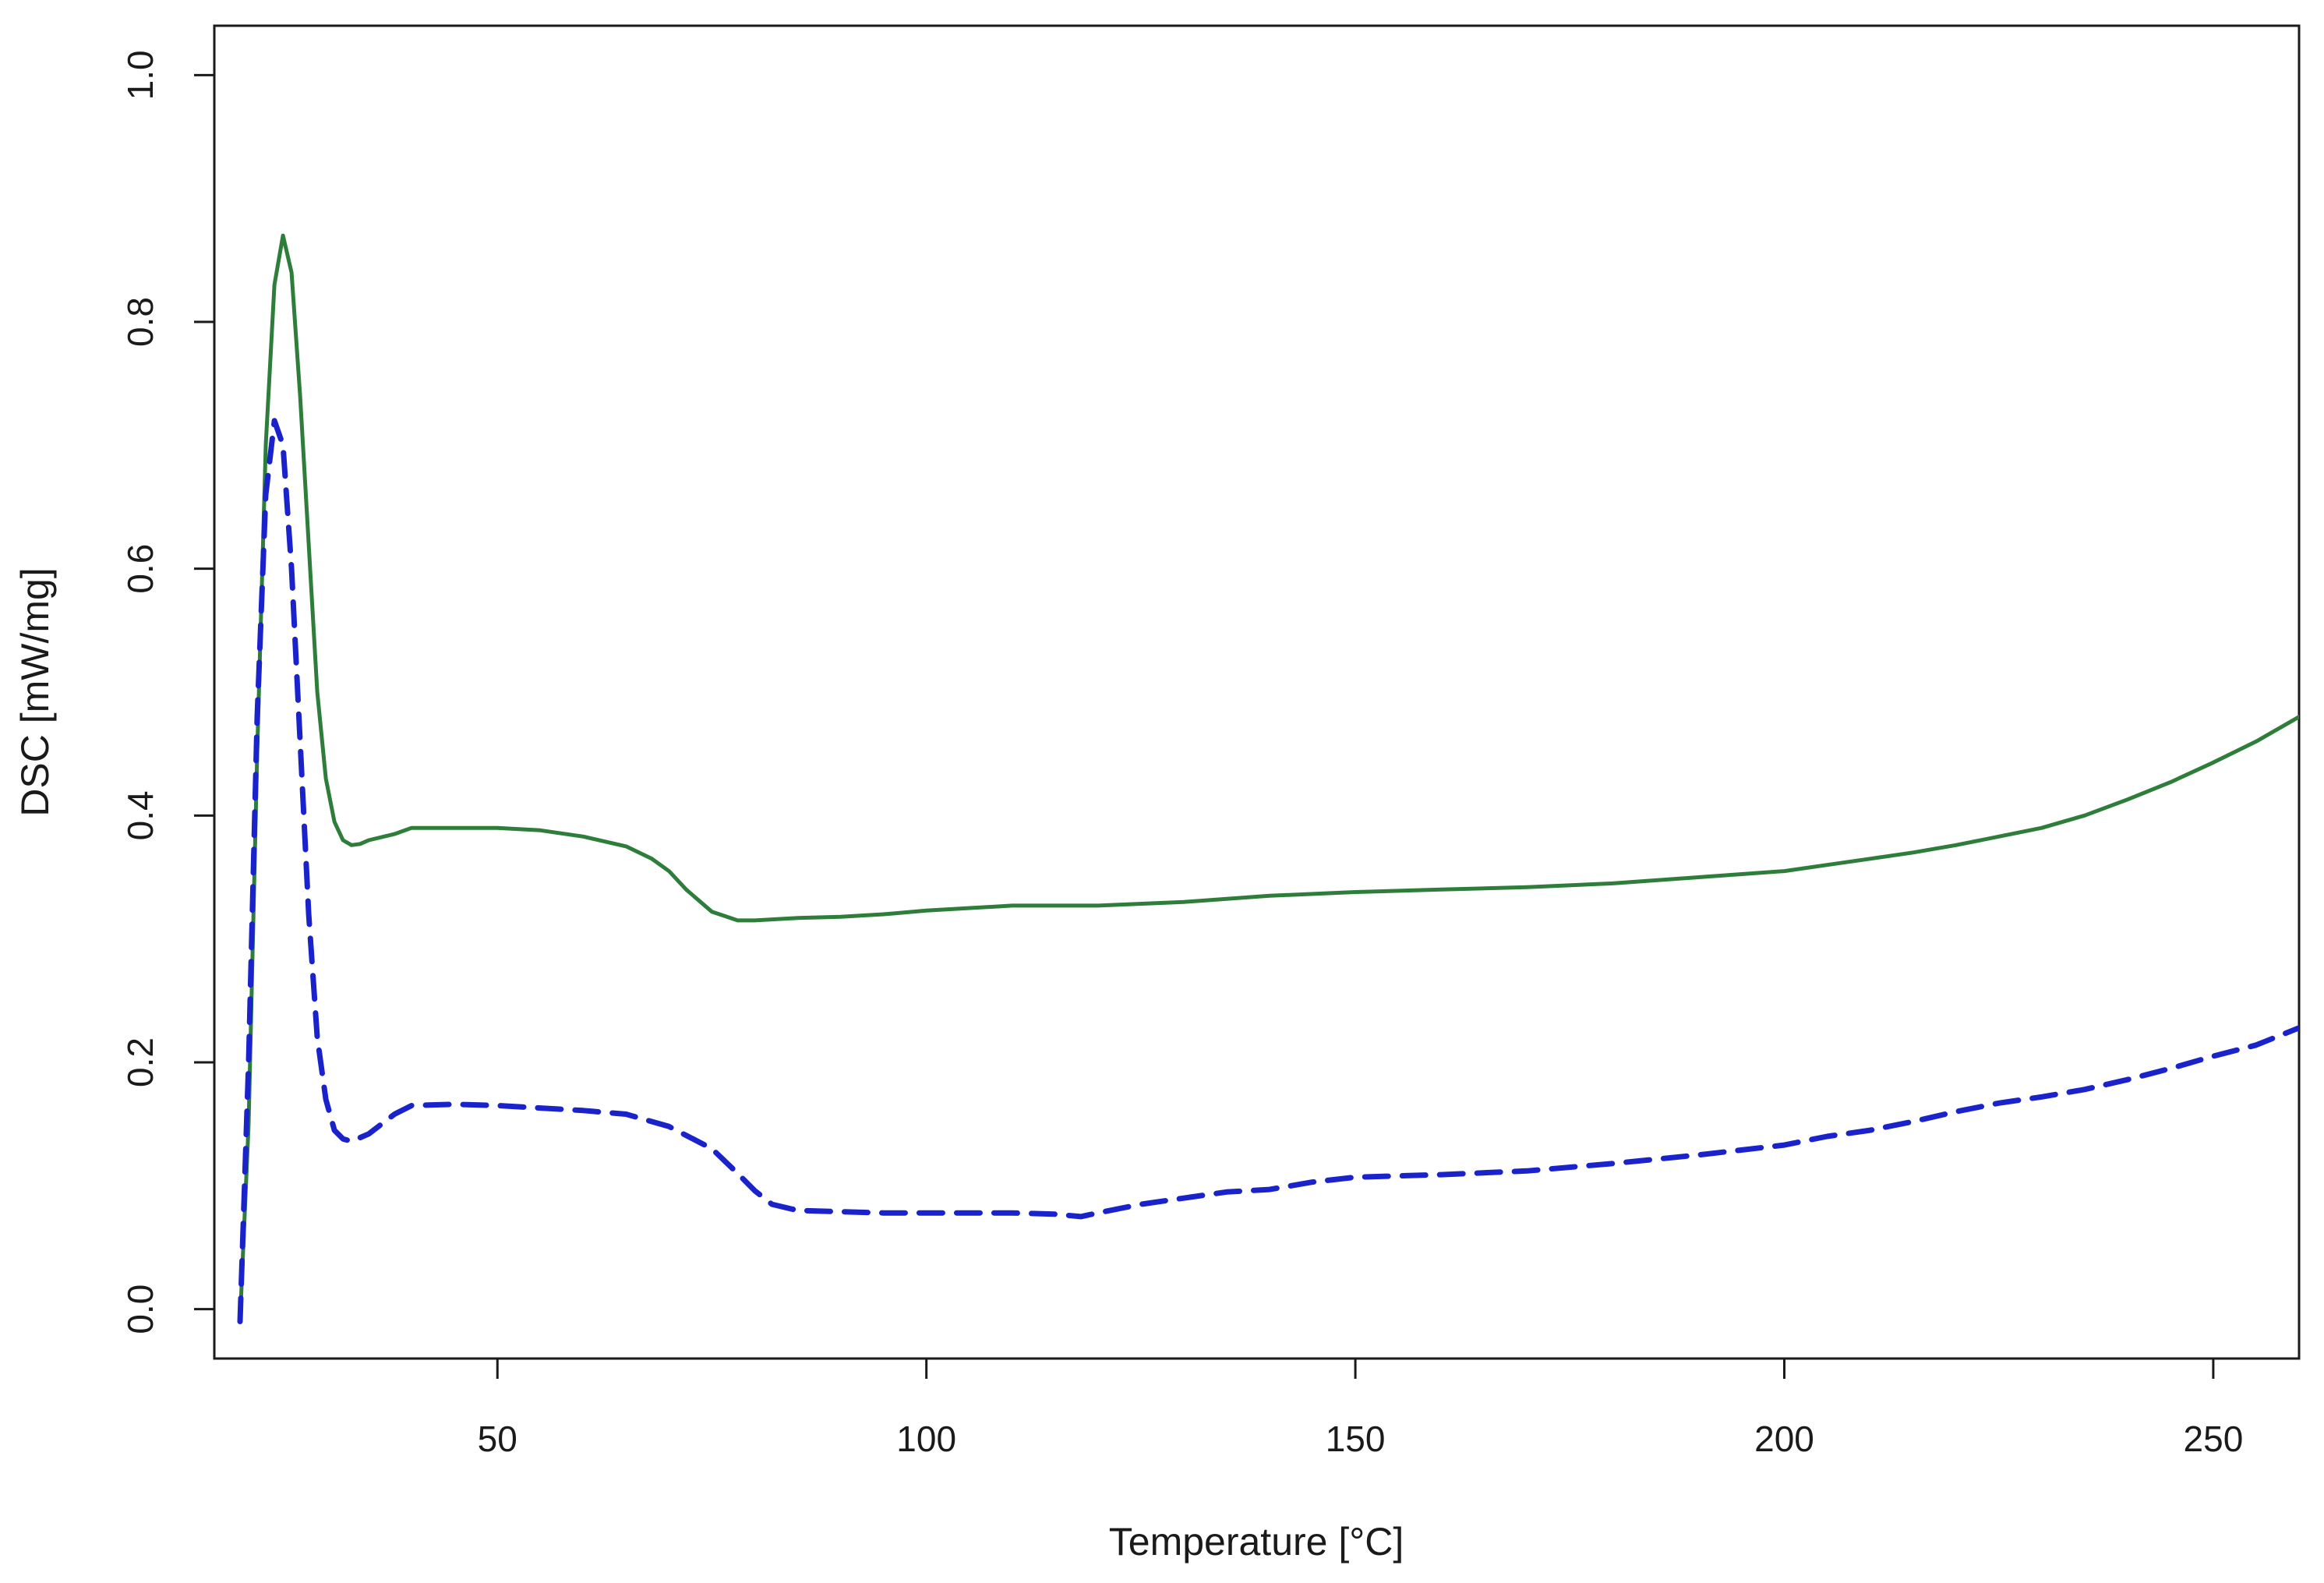  What do you see at coordinates (140, 569) in the screenshot?
I see `y-tick-label: 0.6` at bounding box center [140, 569].